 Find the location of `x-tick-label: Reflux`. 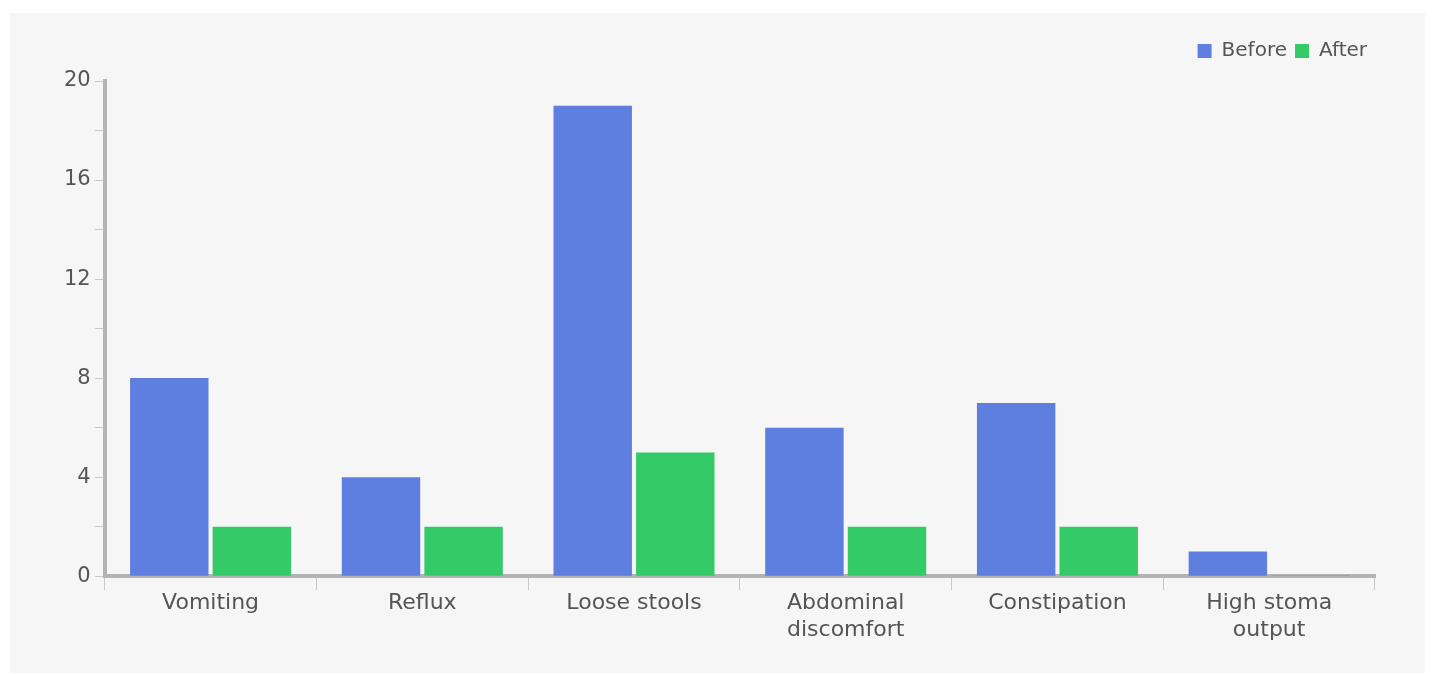

x-tick-label: Reflux is located at coordinates (422, 602).